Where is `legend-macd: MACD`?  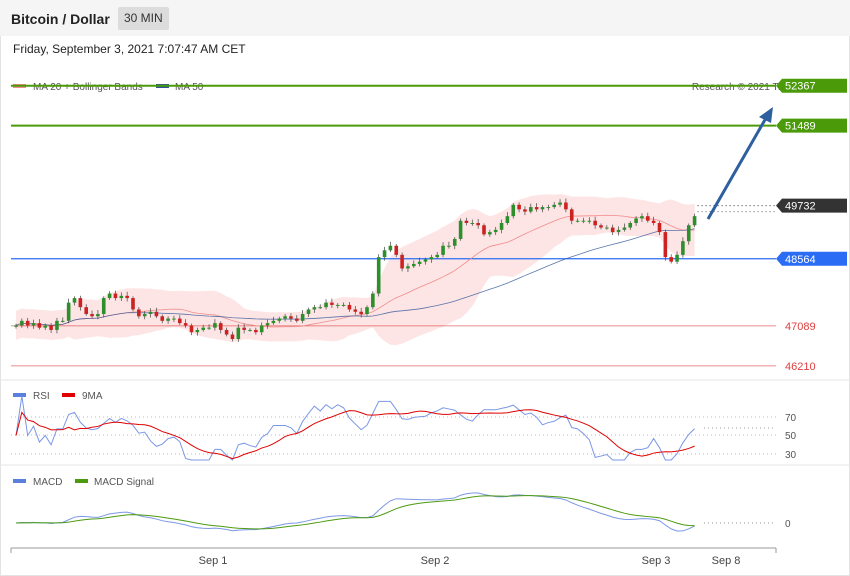 legend-macd: MACD is located at coordinates (47, 482).